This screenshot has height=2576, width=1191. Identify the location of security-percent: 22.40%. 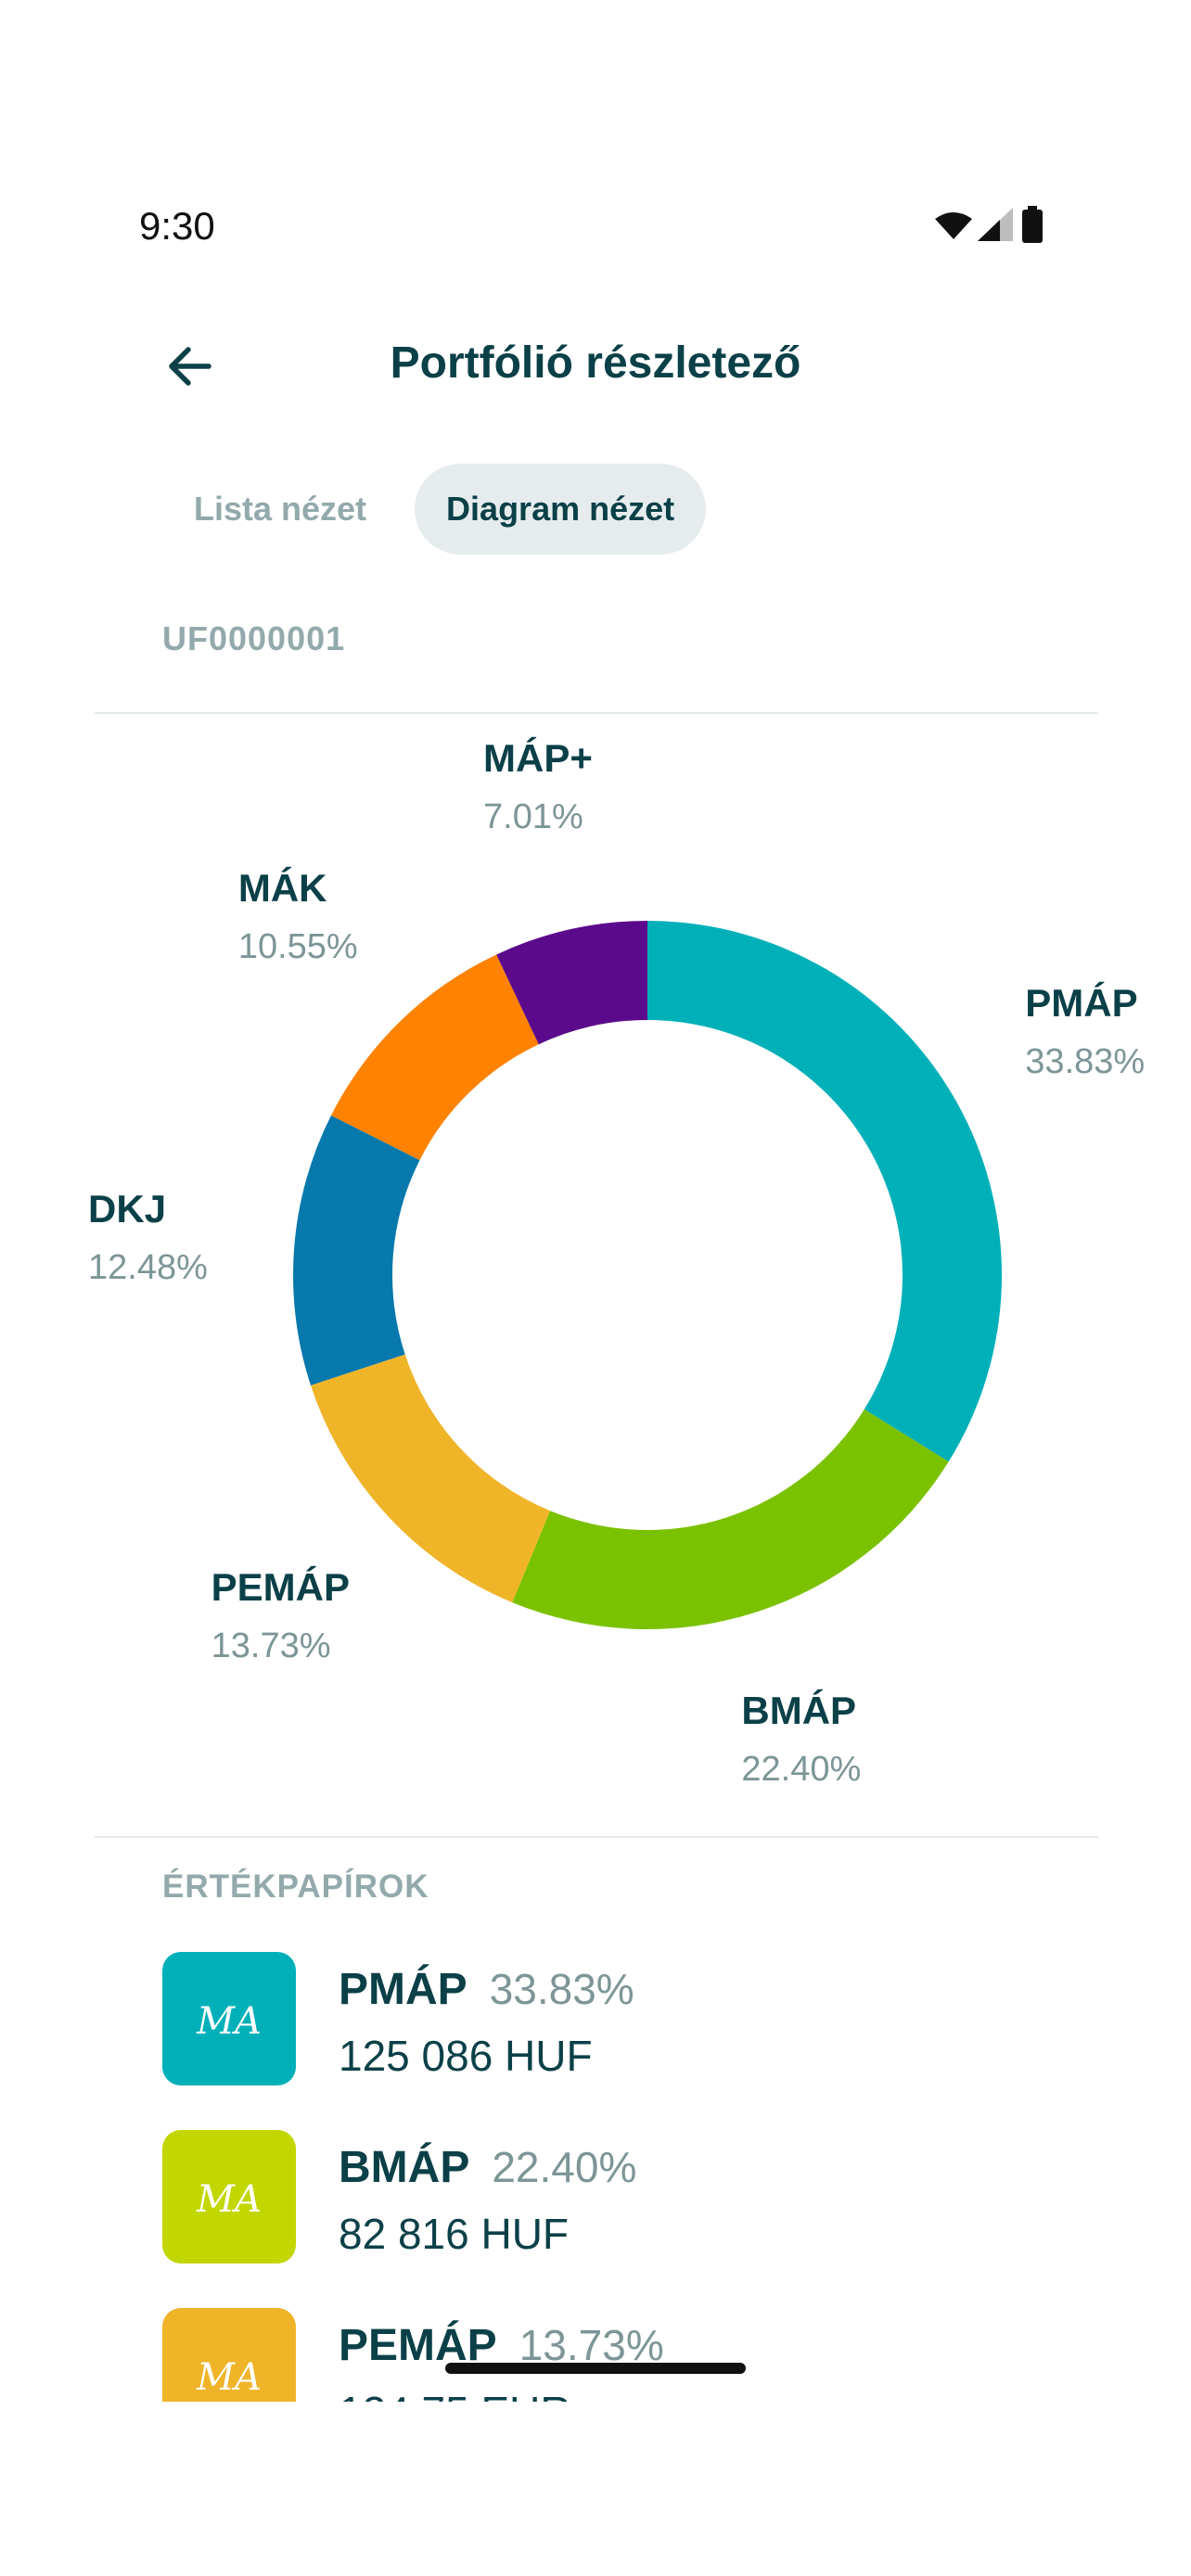
(564, 2167).